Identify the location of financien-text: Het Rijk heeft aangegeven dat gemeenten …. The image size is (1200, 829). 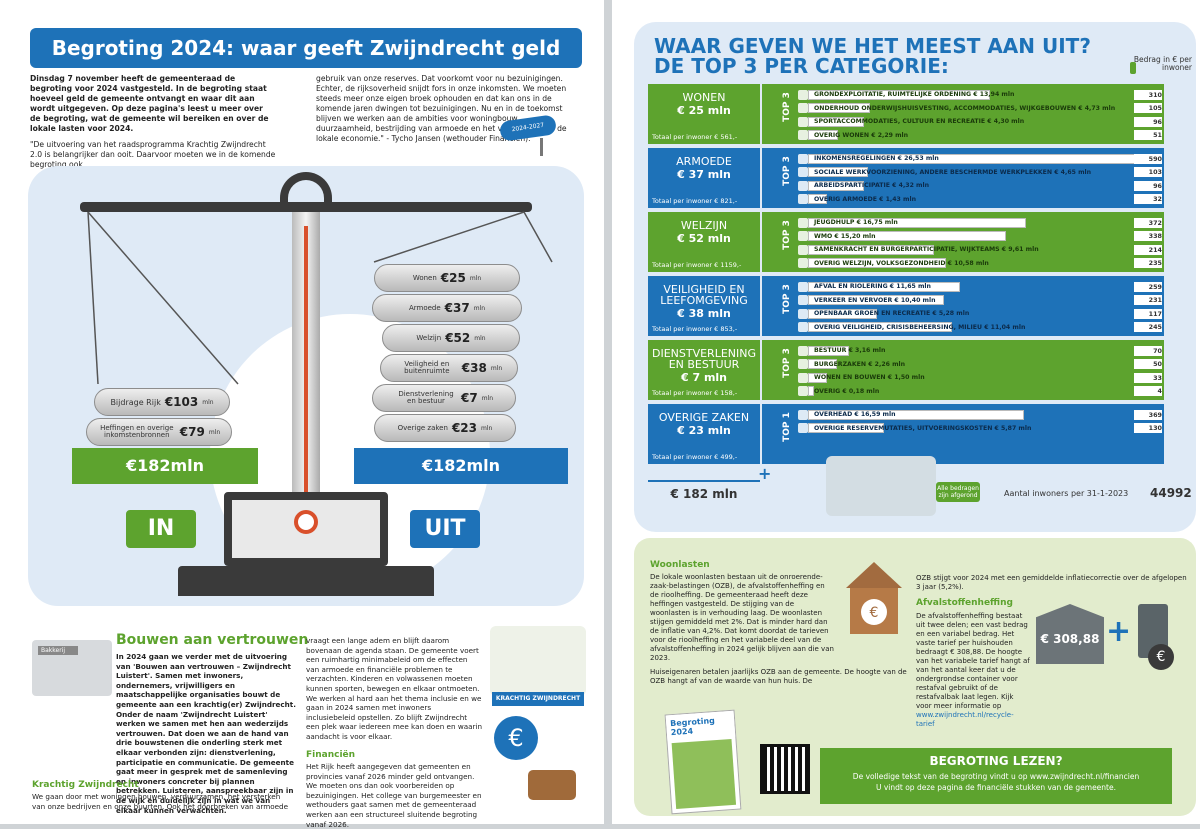
(394, 795).